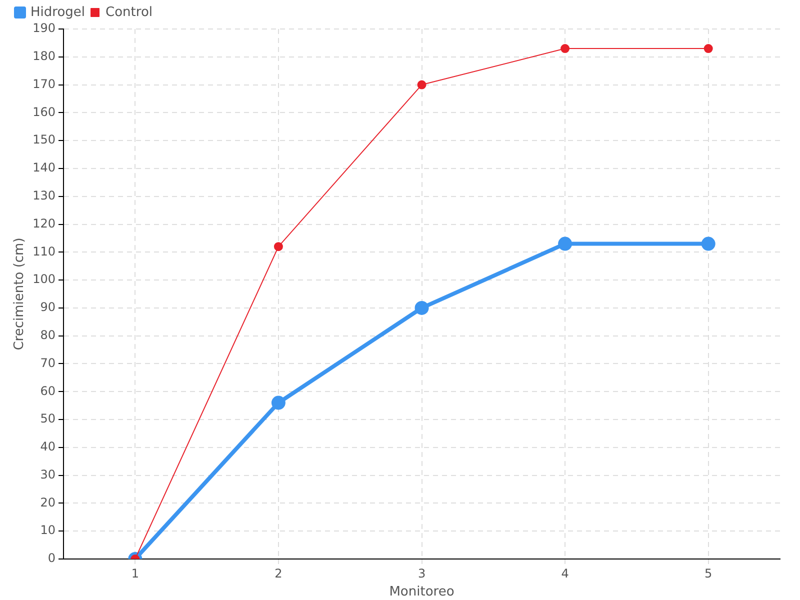  I want to click on y-tick-label: 60, so click(48, 391).